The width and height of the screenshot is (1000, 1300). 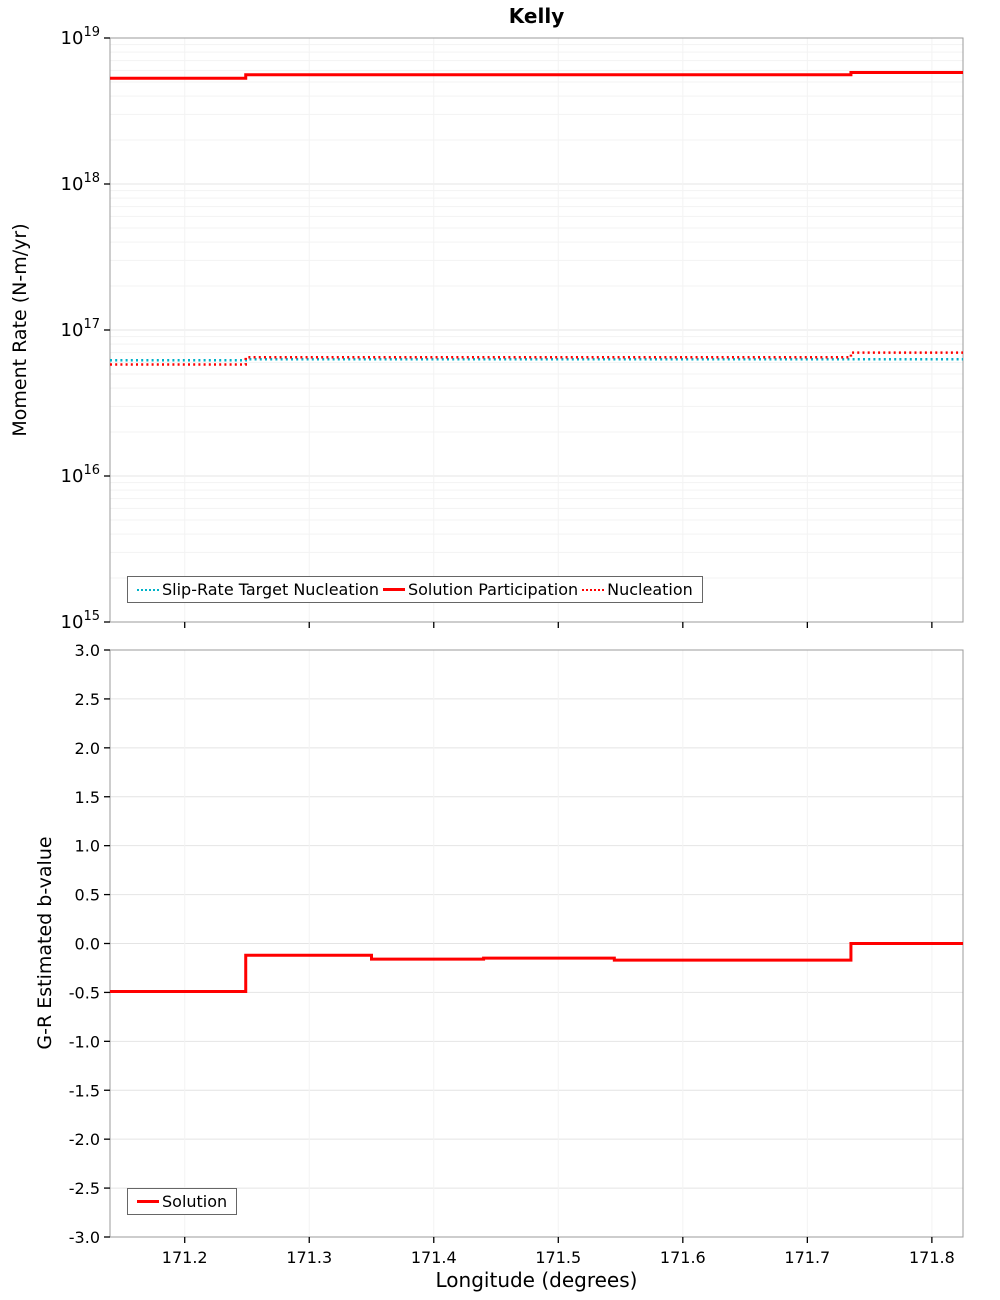 What do you see at coordinates (536, 967) in the screenshot?
I see `series-solution` at bounding box center [536, 967].